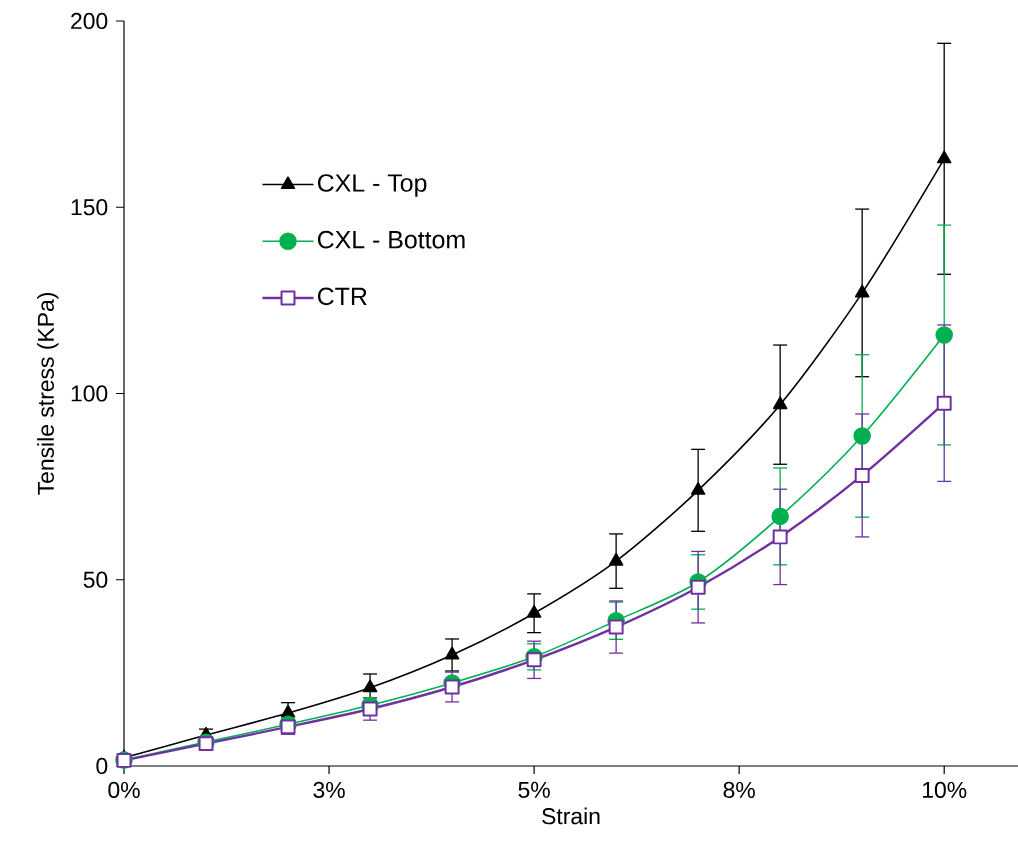 Image resolution: width=1018 pixels, height=860 pixels. I want to click on x-tick-label: 3%, so click(329, 790).